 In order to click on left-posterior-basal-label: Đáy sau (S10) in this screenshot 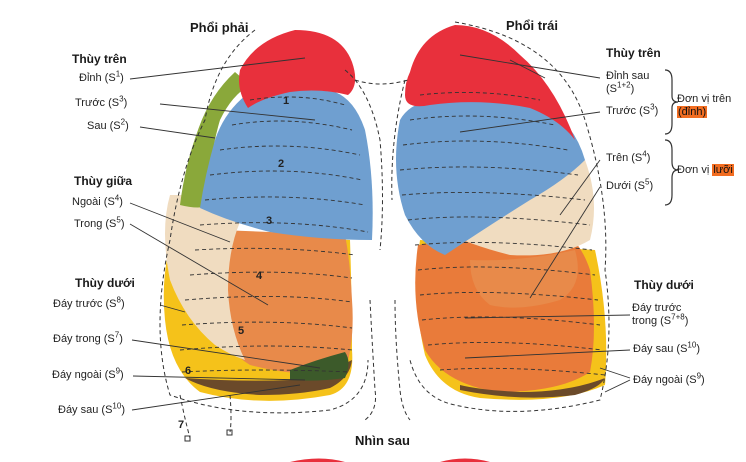, I will do `click(666, 347)`.